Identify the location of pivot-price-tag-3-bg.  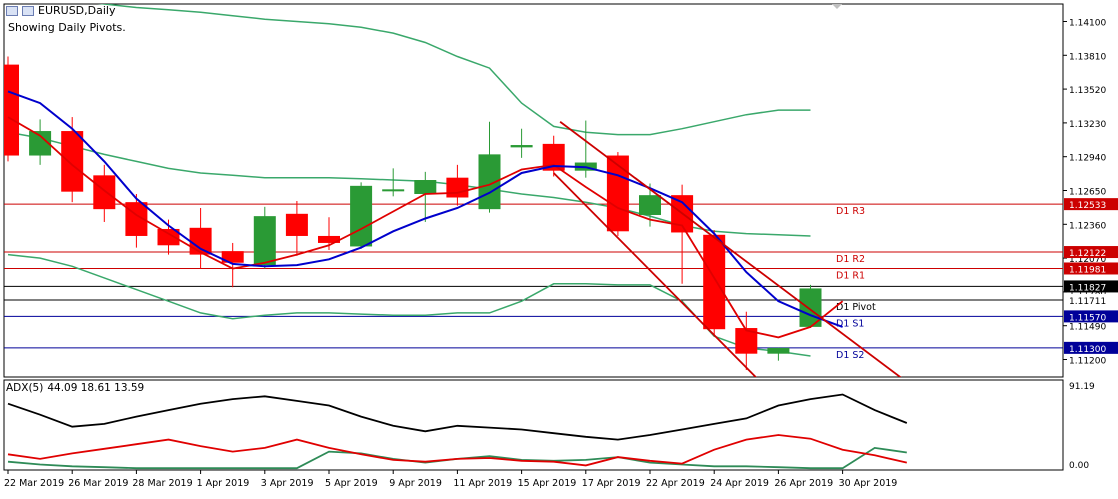
(1091, 299).